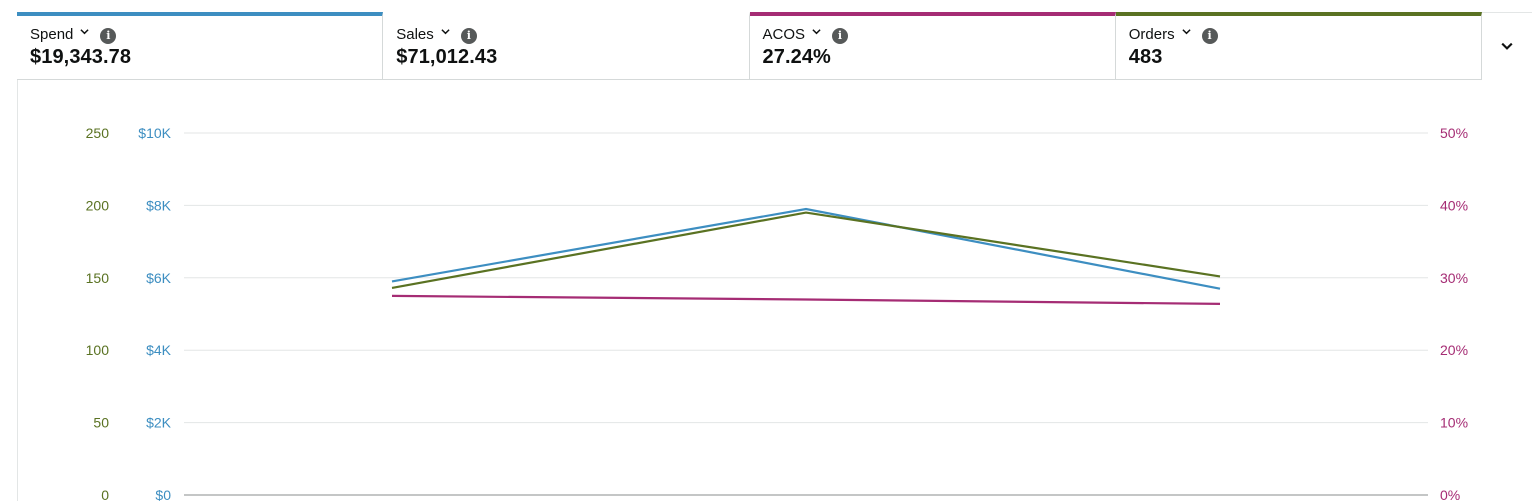 Image resolution: width=1532 pixels, height=501 pixels. I want to click on acos-axis-tick-label: 10%, so click(1454, 423).